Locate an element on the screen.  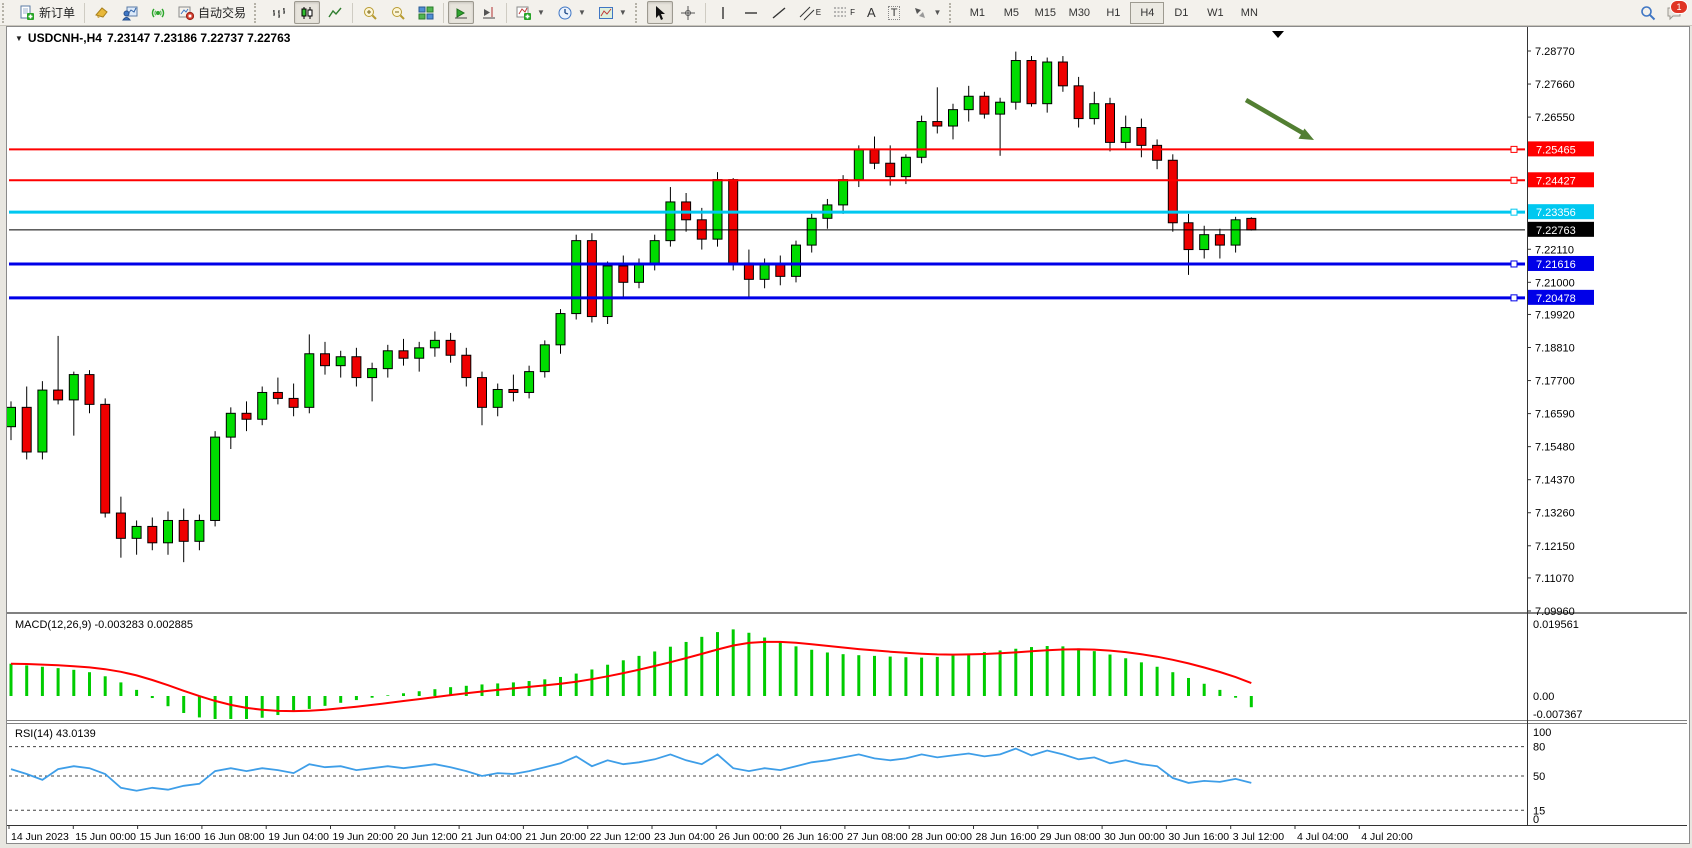
notifications-button: 1 is located at coordinates (1677, 10).